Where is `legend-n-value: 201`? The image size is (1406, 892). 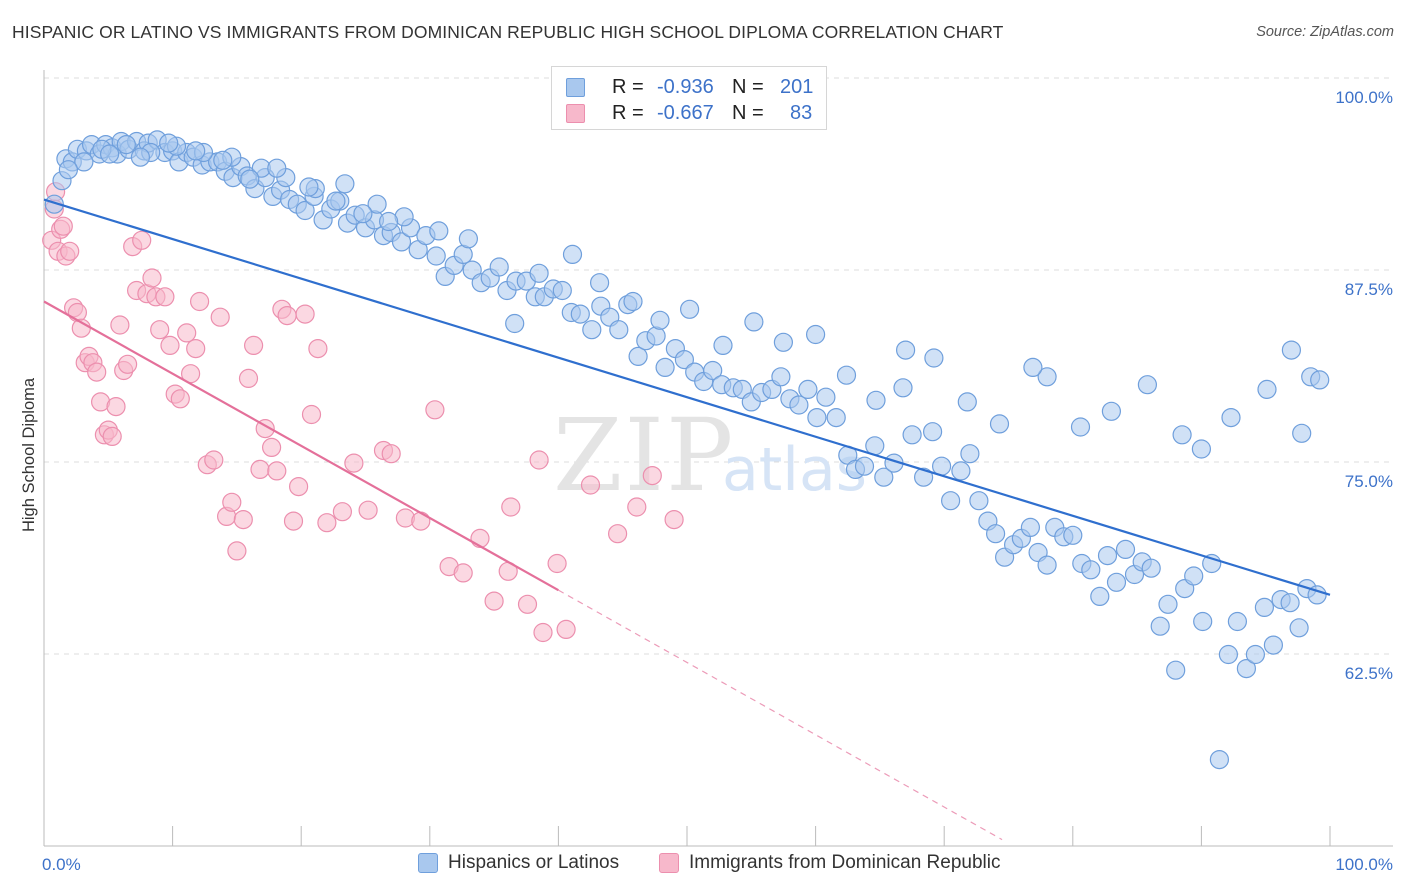 legend-n-value: 201 is located at coordinates (797, 87).